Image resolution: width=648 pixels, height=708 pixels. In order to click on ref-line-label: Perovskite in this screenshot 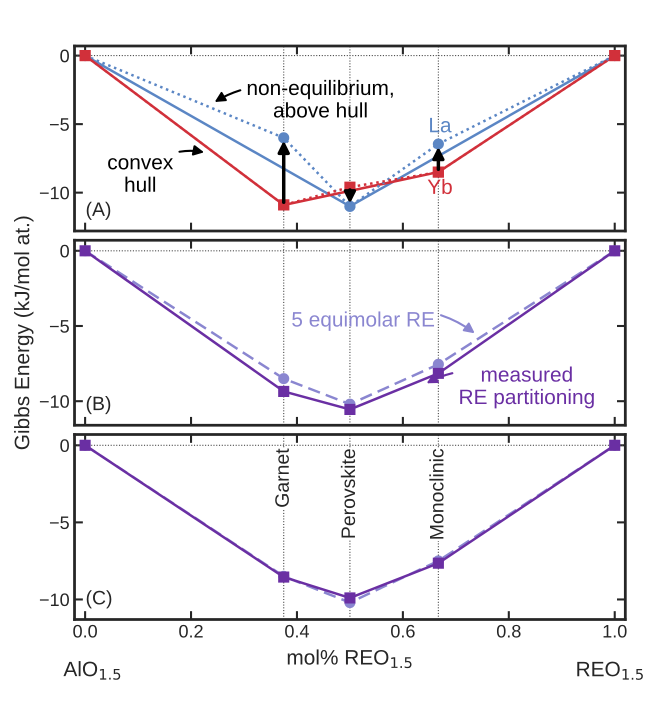, I will do `click(348, 493)`.